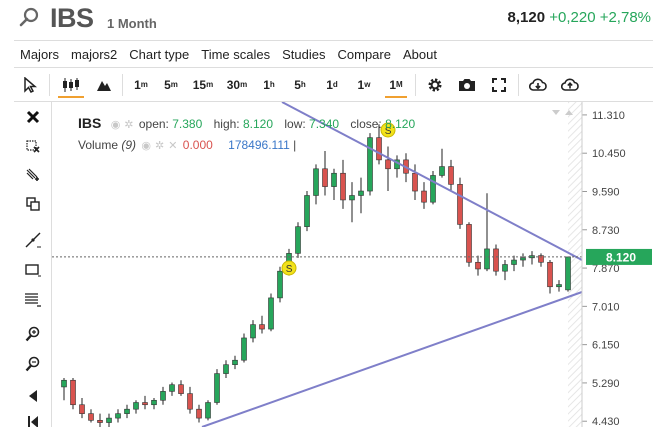  What do you see at coordinates (435, 85) in the screenshot?
I see `settings-gear-icon` at bounding box center [435, 85].